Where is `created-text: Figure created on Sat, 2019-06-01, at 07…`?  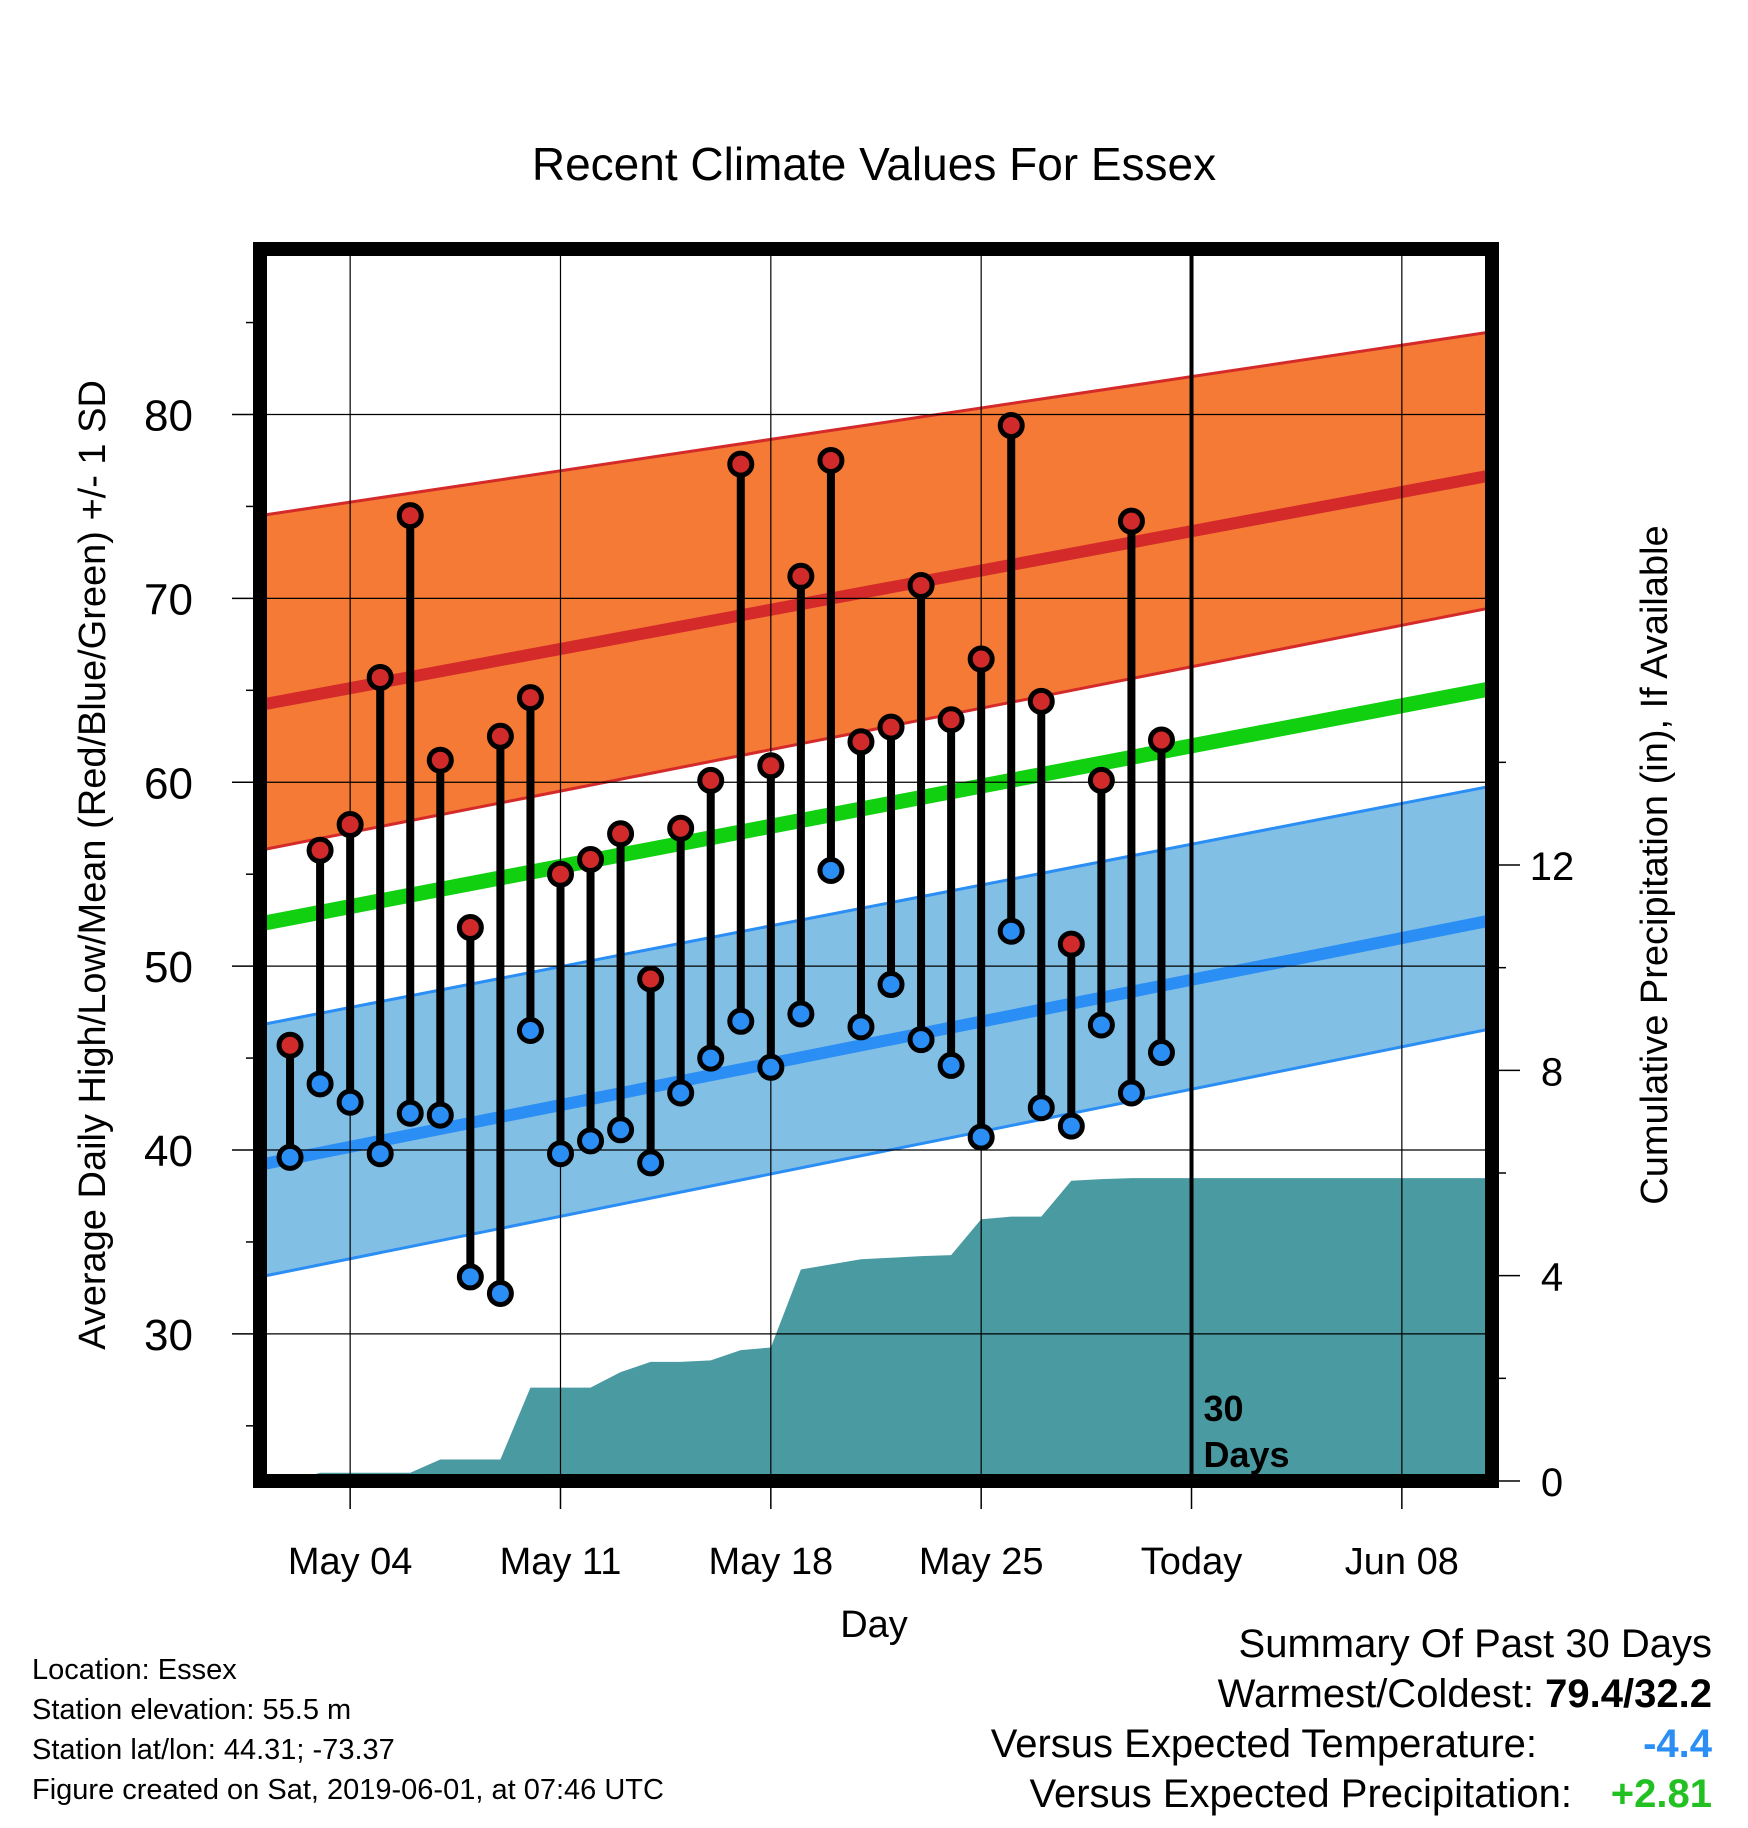
created-text: Figure created on Sat, 2019-06-01, at 07… is located at coordinates (348, 1790).